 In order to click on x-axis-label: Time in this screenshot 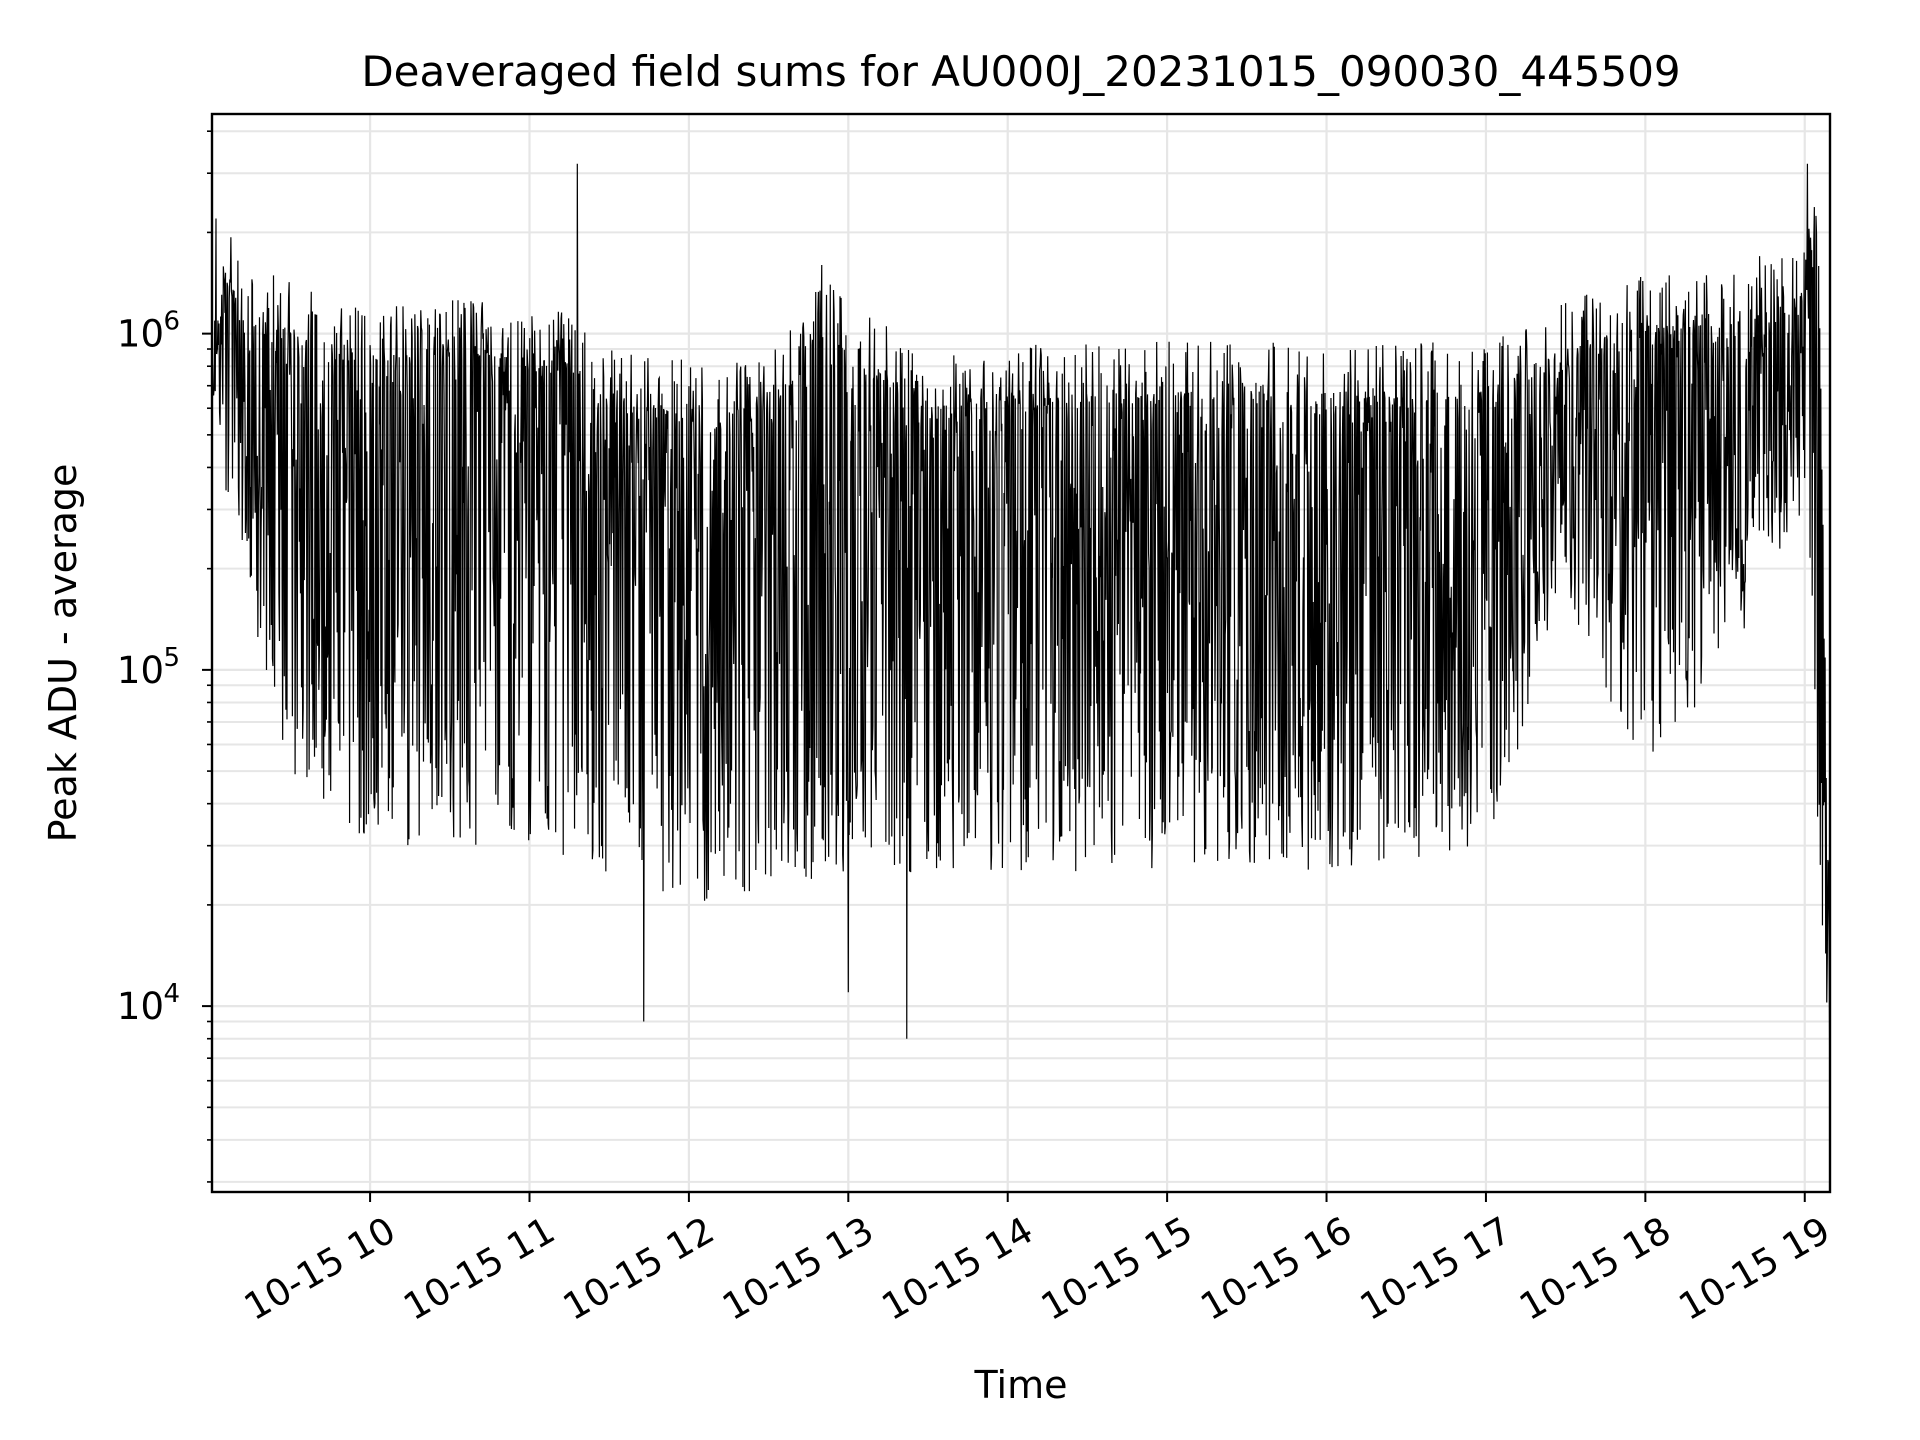, I will do `click(1021, 1385)`.